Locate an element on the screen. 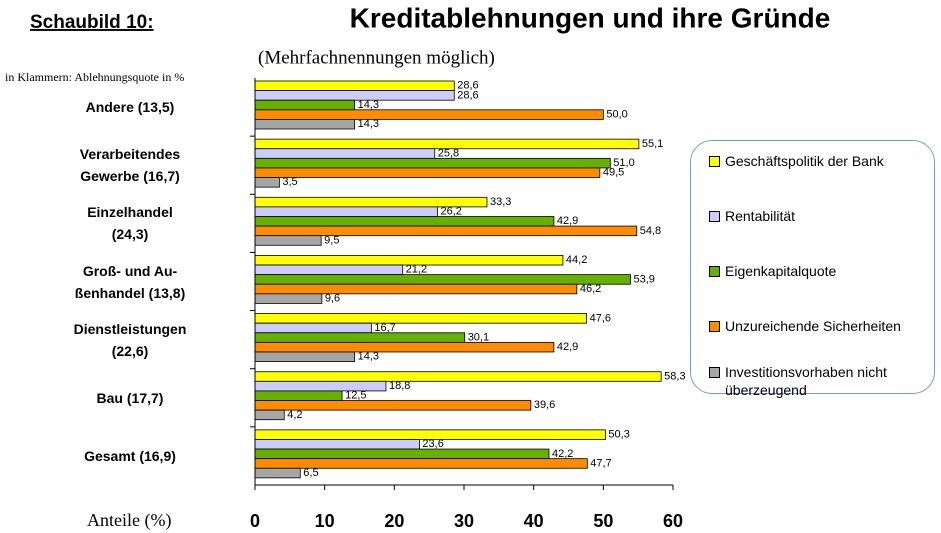 The image size is (941, 533). value-label: 39,6 is located at coordinates (544, 405).